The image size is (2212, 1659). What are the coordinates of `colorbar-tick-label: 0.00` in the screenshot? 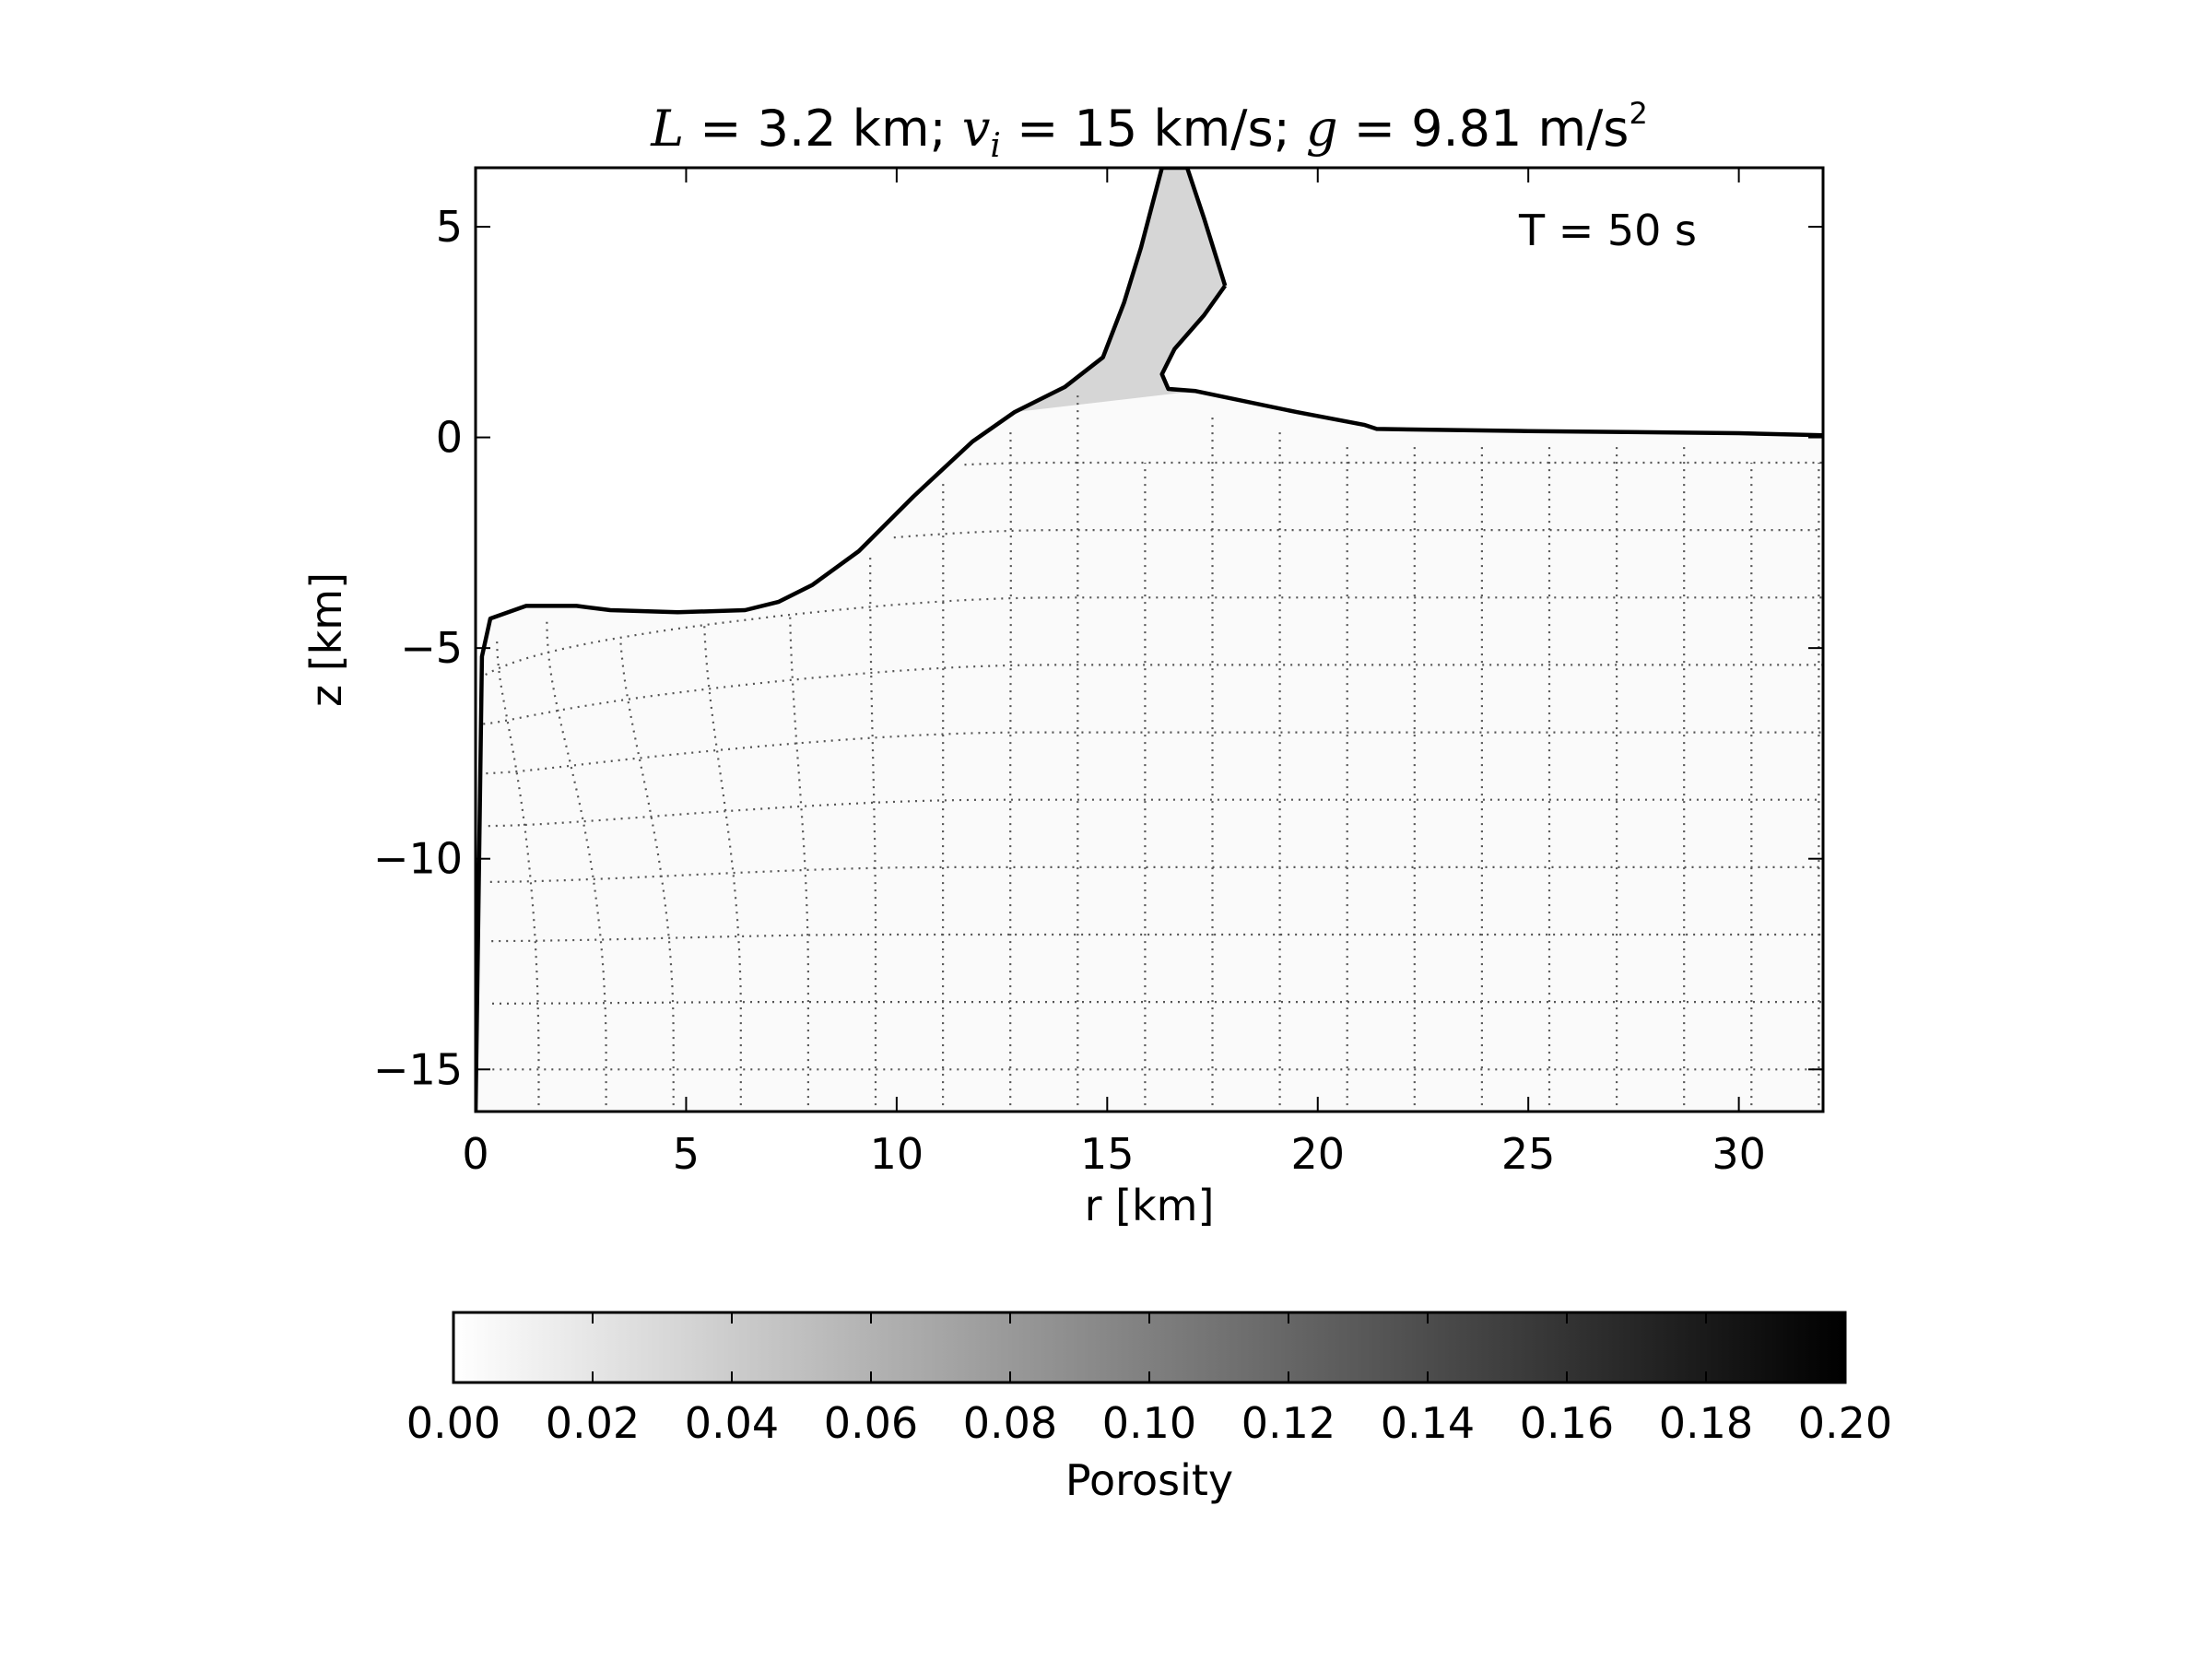 It's located at (453, 1423).